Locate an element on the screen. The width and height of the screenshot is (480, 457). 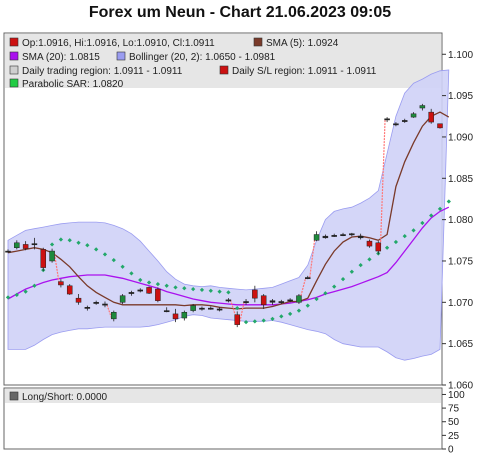
lower-y-axis: 0 25 50 75 100 is located at coordinates (453, 423).